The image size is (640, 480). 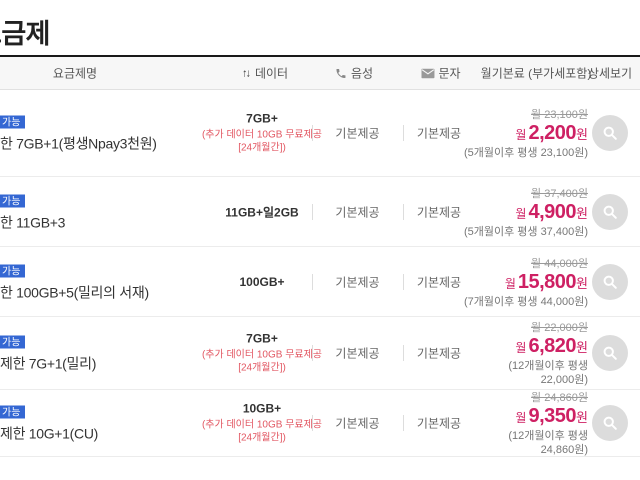 What do you see at coordinates (536, 73) in the screenshot?
I see `header-price: 월기본료 (부가세포함)` at bounding box center [536, 73].